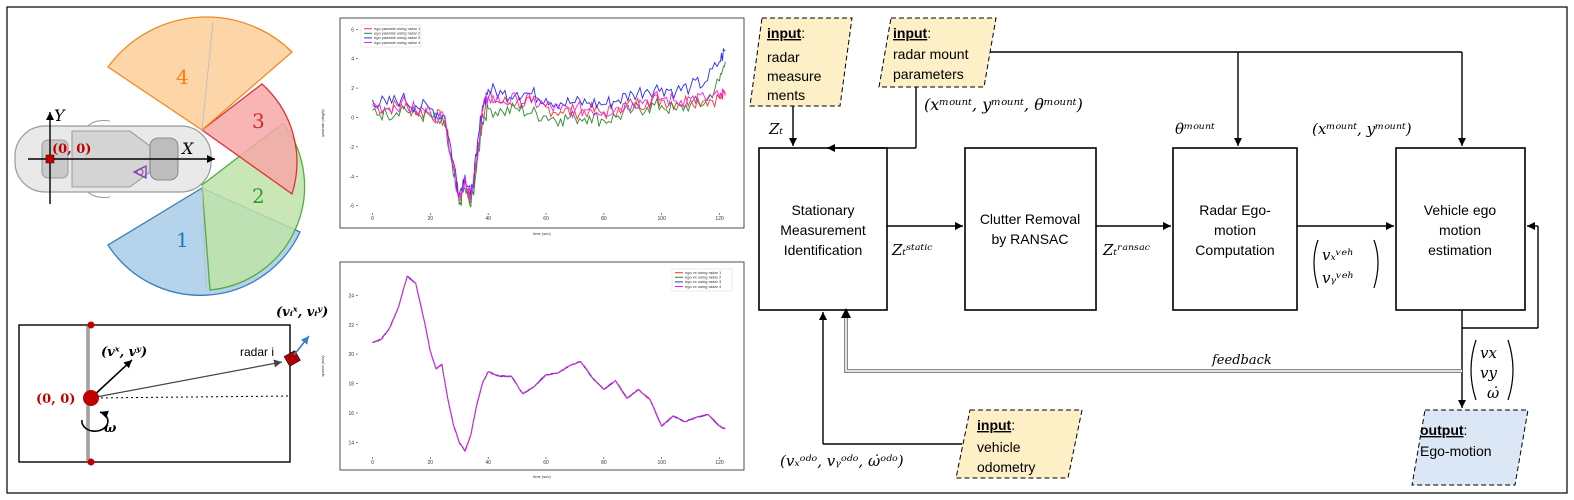 This screenshot has height=500, width=1574. What do you see at coordinates (124, 352) in the screenshot?
I see `vehicle-velocity-label: (vˣ, vʸ)` at bounding box center [124, 352].